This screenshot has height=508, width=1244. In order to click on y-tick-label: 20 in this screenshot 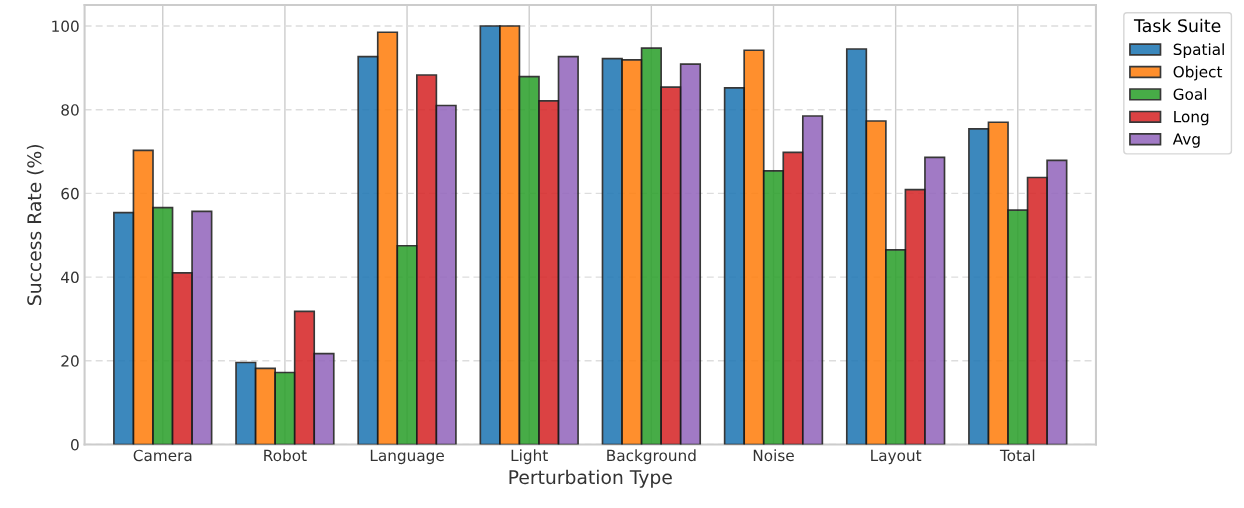, I will do `click(70, 361)`.